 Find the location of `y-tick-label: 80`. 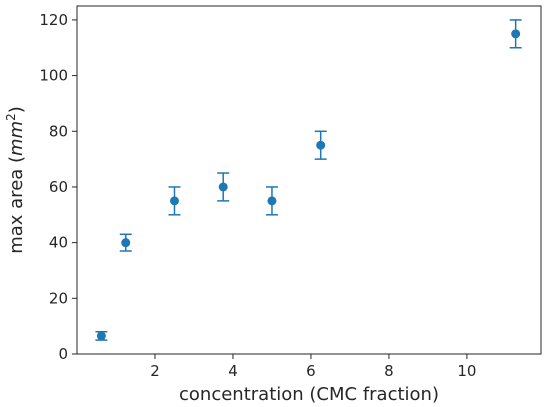

y-tick-label: 80 is located at coordinates (58, 131).